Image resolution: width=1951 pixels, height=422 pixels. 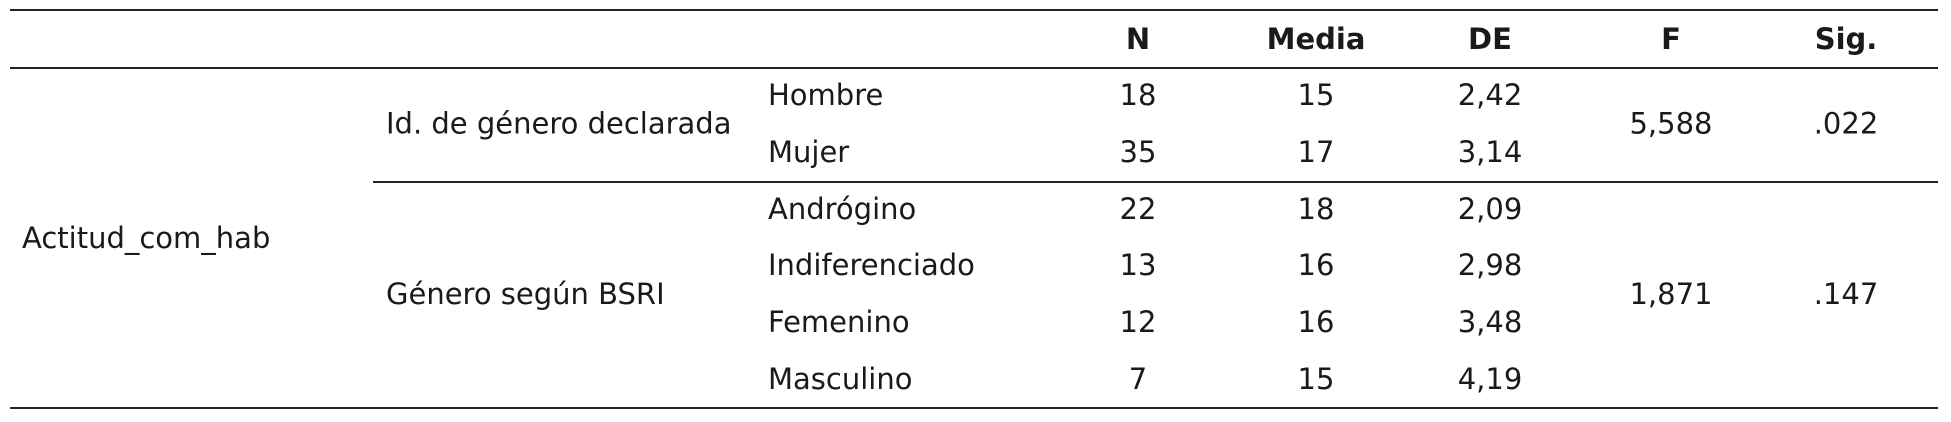 I want to click on column-header: DE, so click(x=1490, y=39).